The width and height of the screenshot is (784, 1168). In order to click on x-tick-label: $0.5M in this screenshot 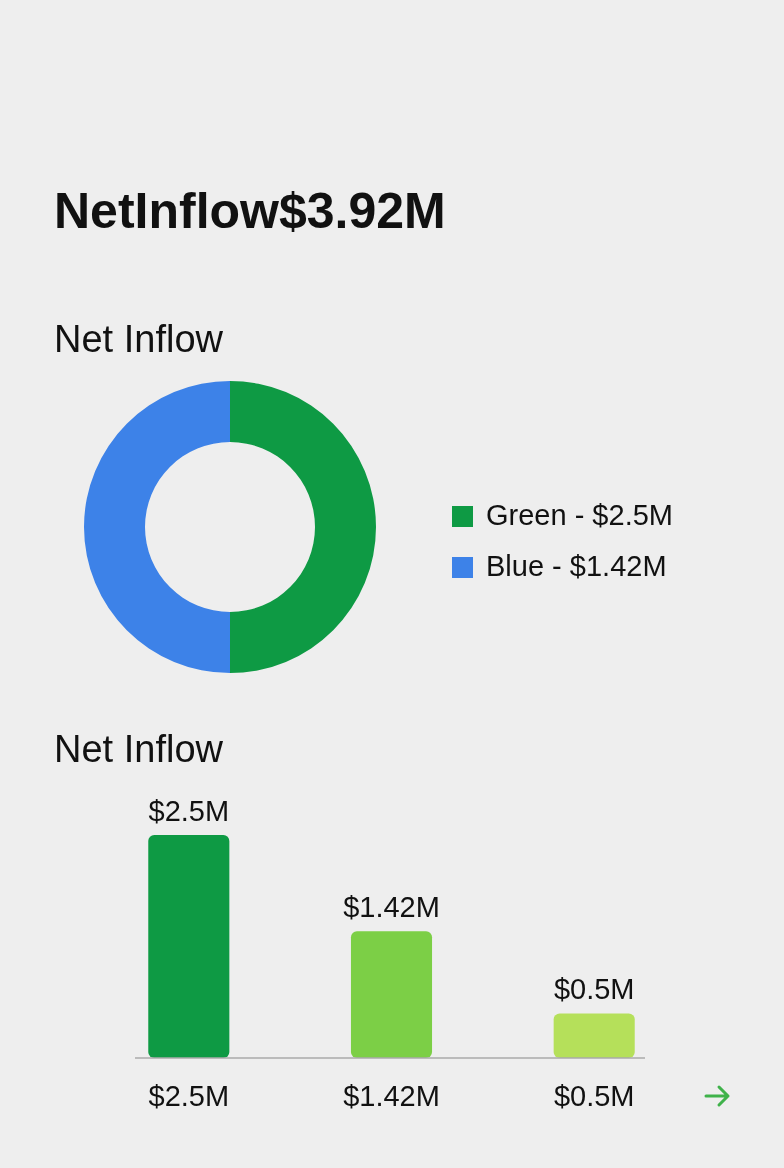, I will do `click(594, 1096)`.